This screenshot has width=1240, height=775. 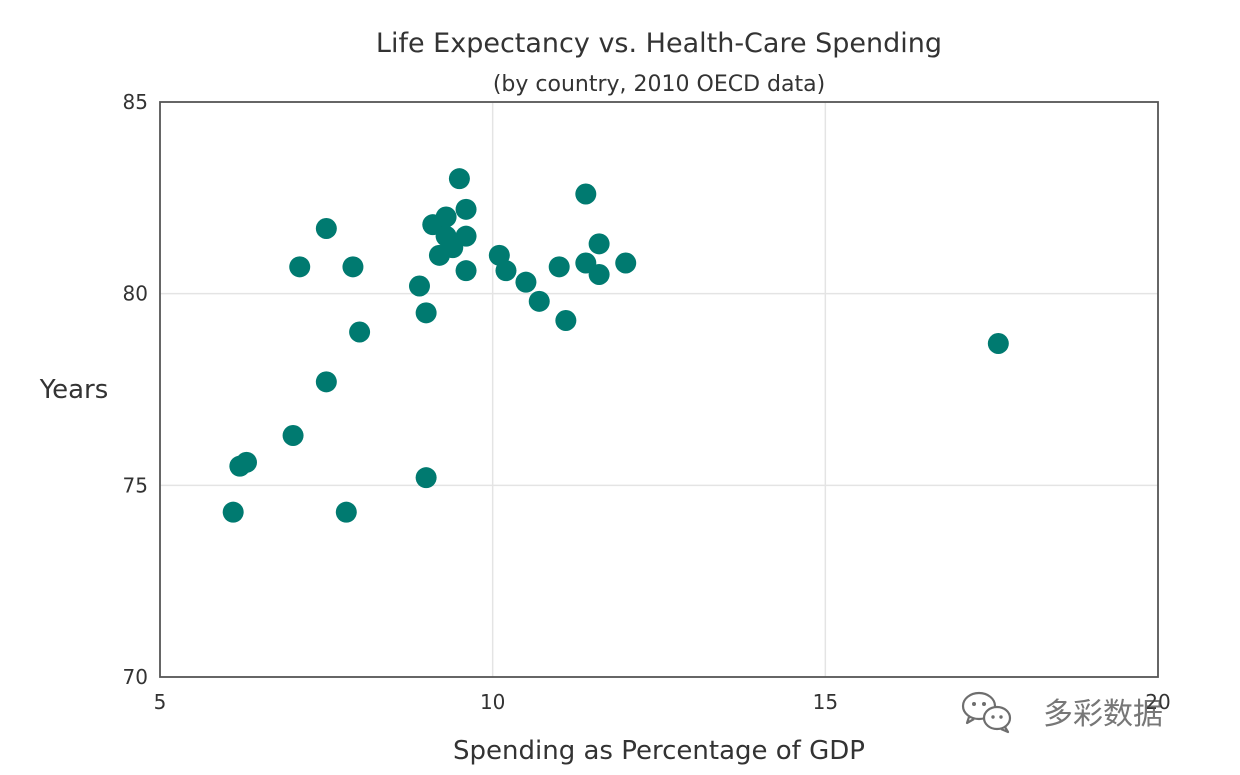 What do you see at coordinates (492, 702) in the screenshot?
I see `x-tick-label: 10` at bounding box center [492, 702].